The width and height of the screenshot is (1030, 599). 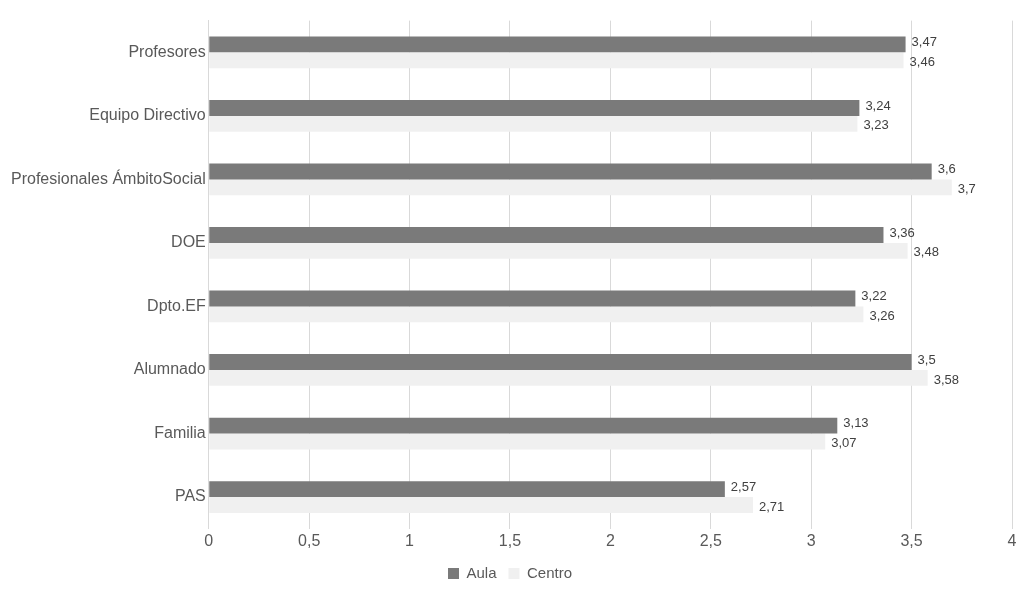 What do you see at coordinates (209, 540) in the screenshot?
I see `x-tick-label: 0` at bounding box center [209, 540].